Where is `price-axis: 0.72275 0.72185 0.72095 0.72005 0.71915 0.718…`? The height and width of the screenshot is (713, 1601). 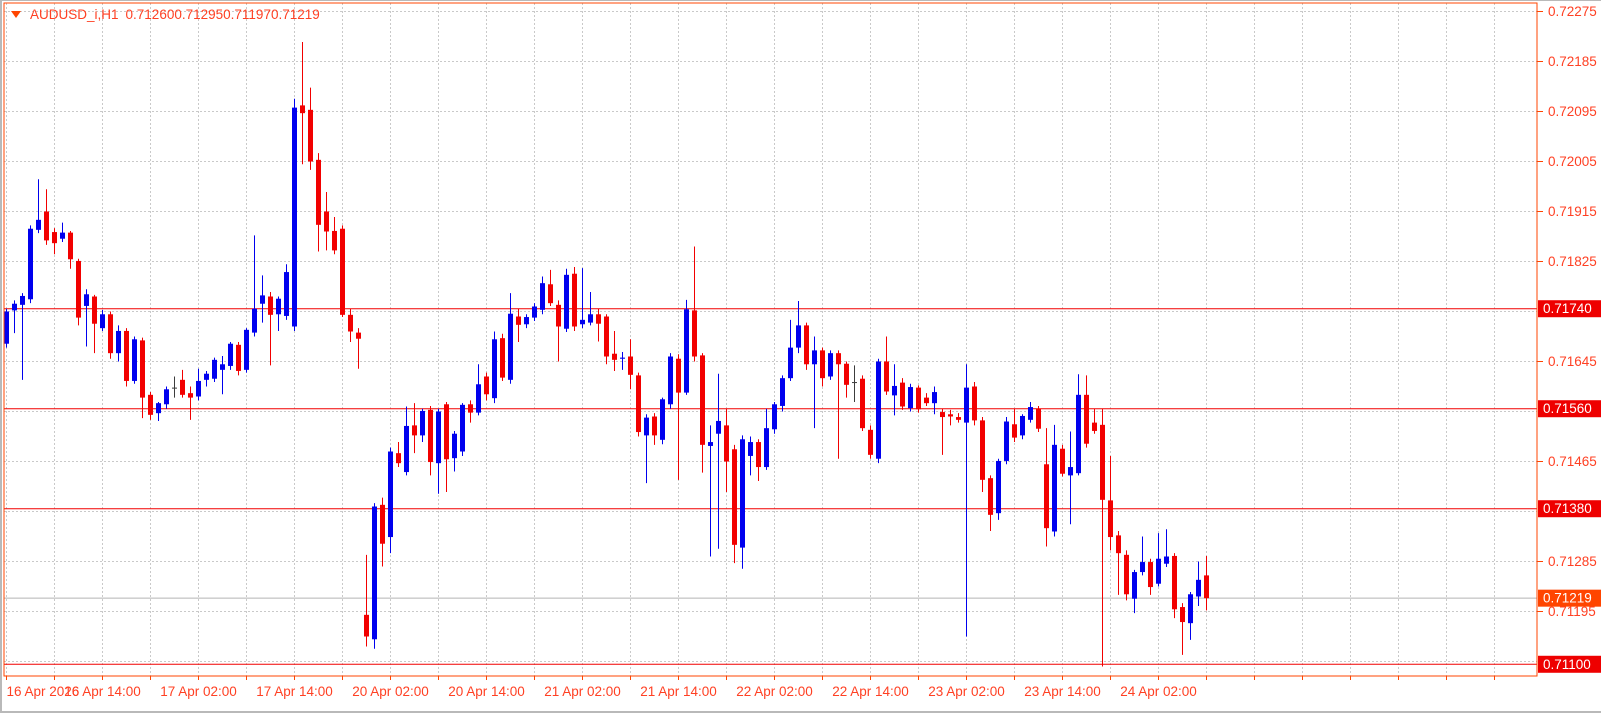
price-axis: 0.72275 0.72185 0.72095 0.72005 0.71915 0.718… is located at coordinates (1569, 338).